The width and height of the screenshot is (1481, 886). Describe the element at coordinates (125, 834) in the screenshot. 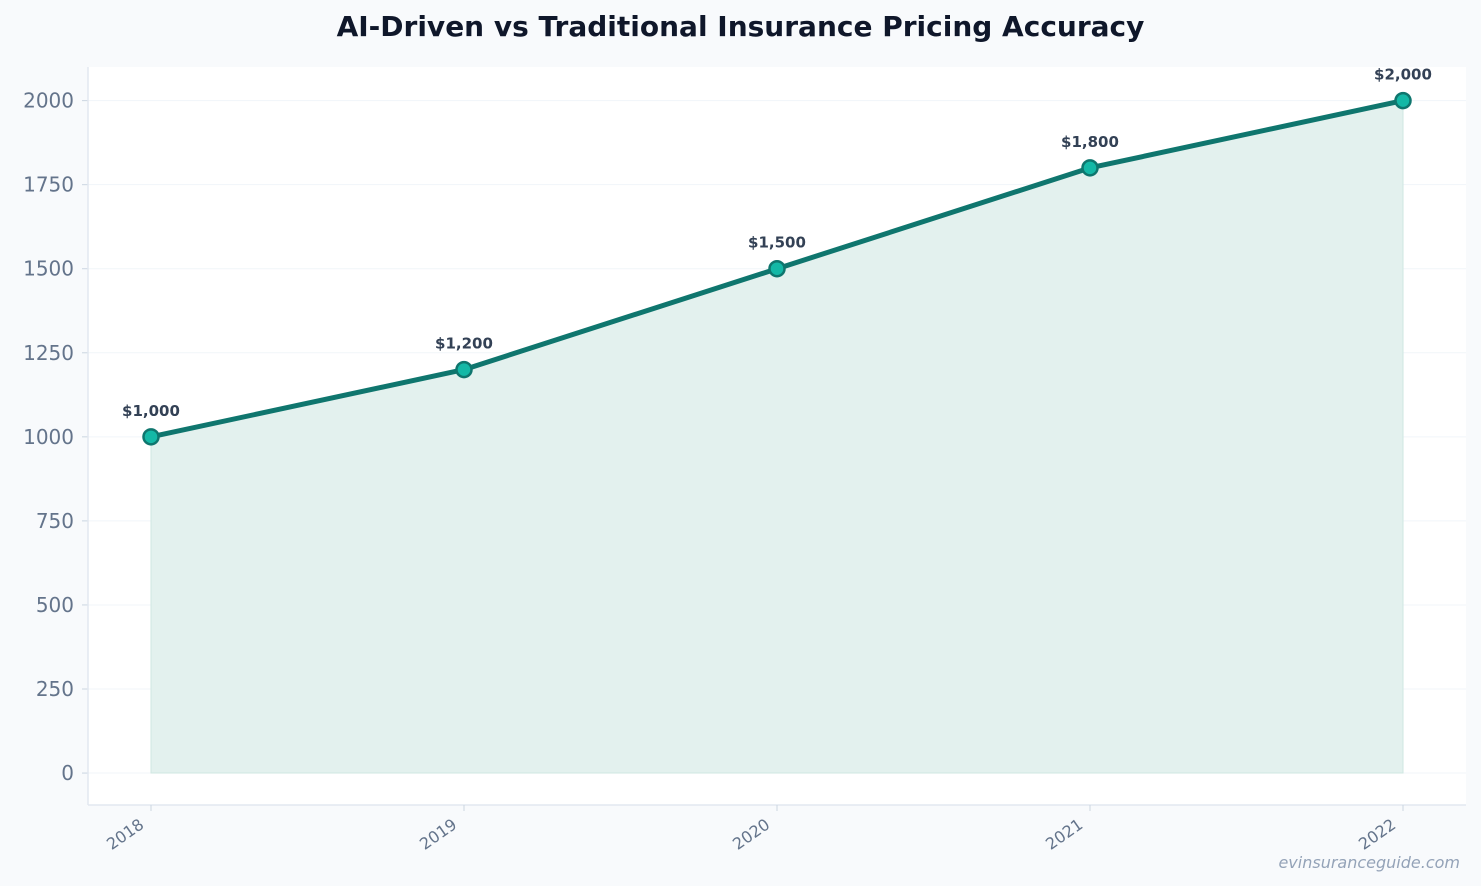

I see `x-tick-label: 2018` at that location.